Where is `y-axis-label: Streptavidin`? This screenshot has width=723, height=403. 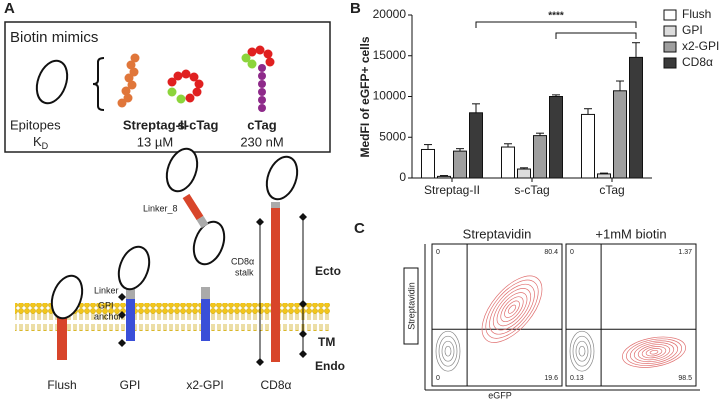 y-axis-label: Streptavidin is located at coordinates (411, 306).